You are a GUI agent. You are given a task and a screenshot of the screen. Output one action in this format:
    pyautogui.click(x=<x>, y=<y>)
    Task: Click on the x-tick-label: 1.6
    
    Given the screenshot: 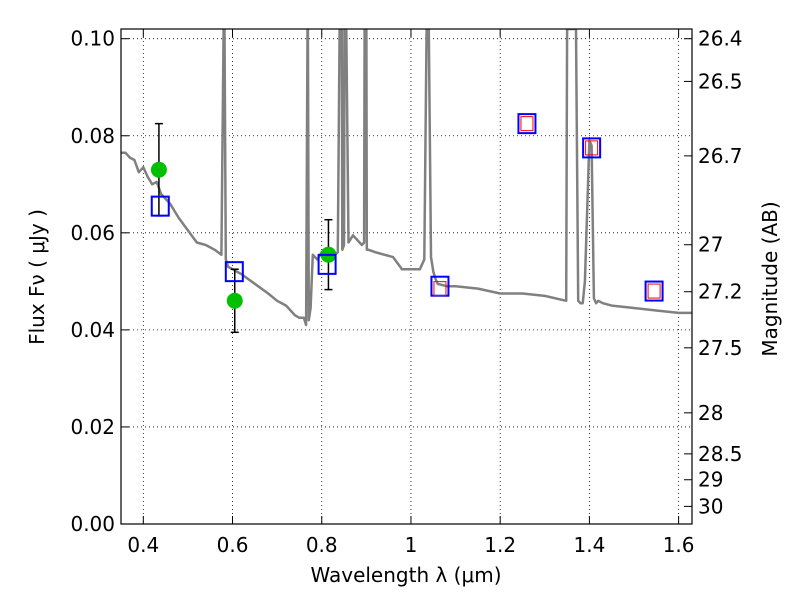 What is the action you would take?
    pyautogui.click(x=679, y=545)
    